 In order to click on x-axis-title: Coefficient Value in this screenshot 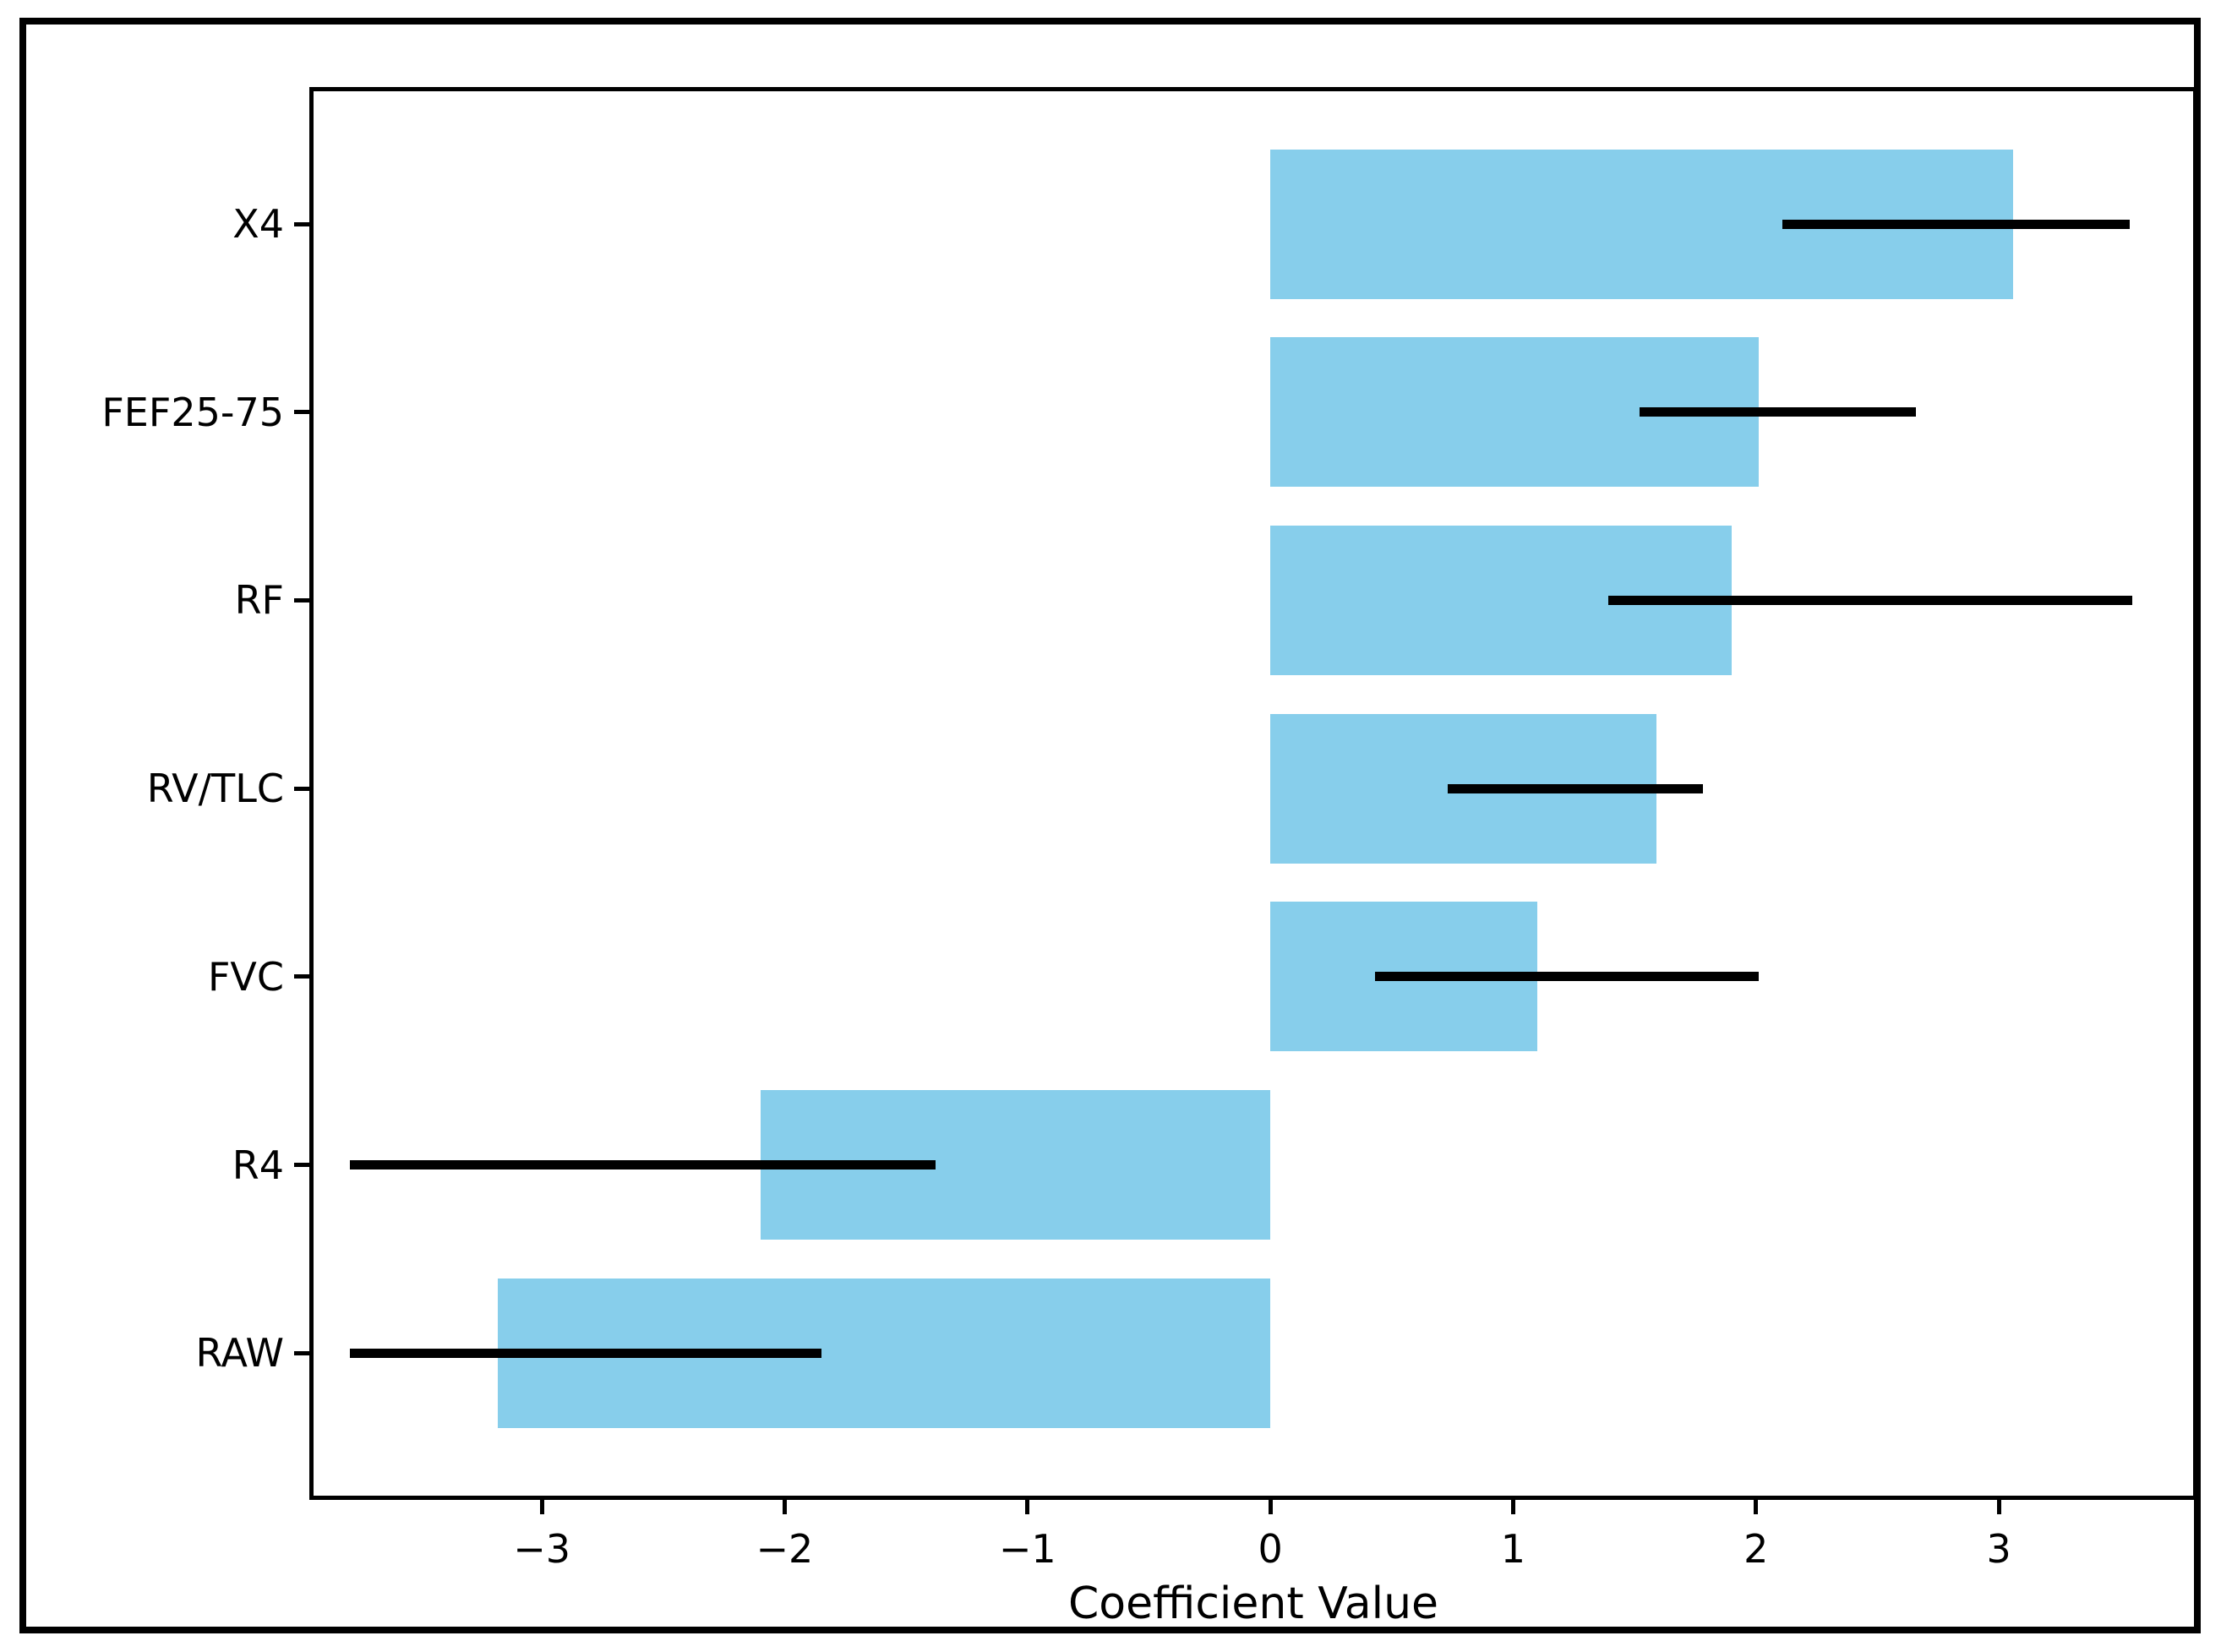, I will do `click(1253, 1603)`.